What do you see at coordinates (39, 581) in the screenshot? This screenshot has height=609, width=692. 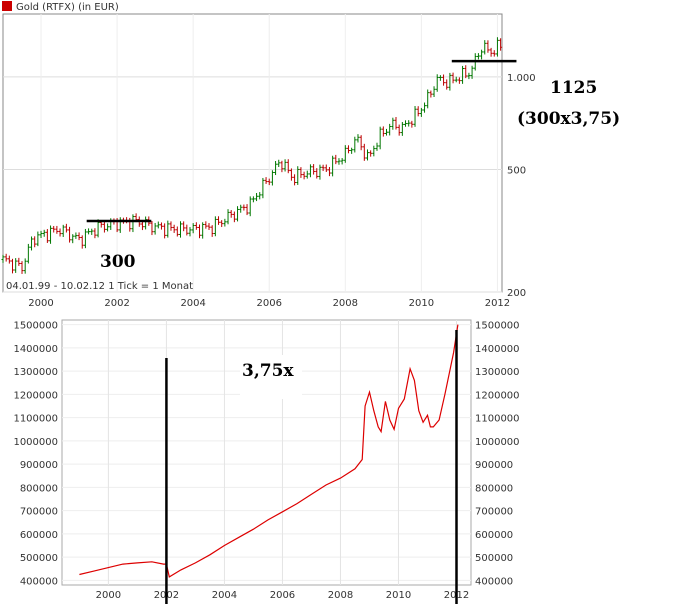 I see `value-y-tick-label-left: 400000` at bounding box center [39, 581].